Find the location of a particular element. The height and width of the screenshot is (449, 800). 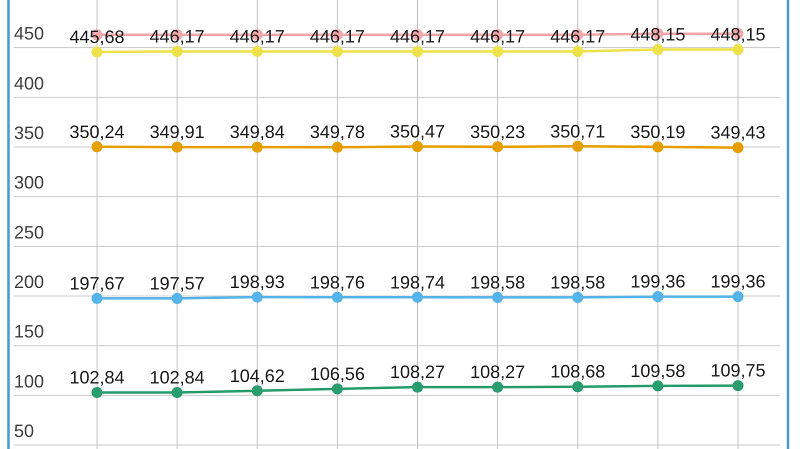

y-tick-label: 400 is located at coordinates (29, 83).